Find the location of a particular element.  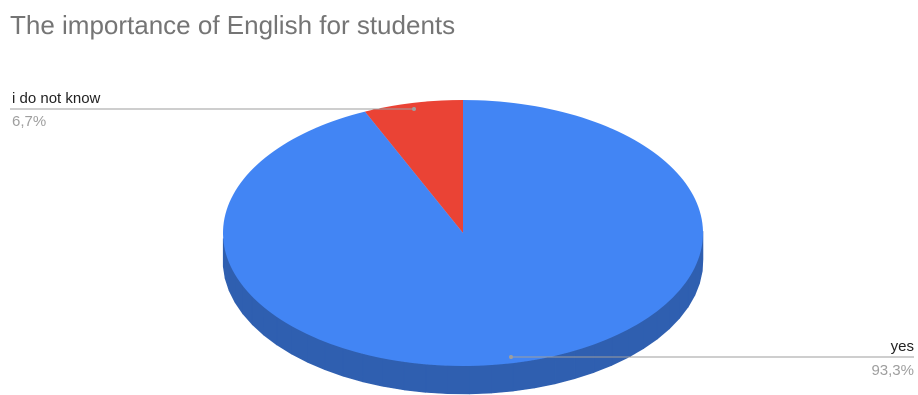

chart-title: The importance of English for students is located at coordinates (232, 25).